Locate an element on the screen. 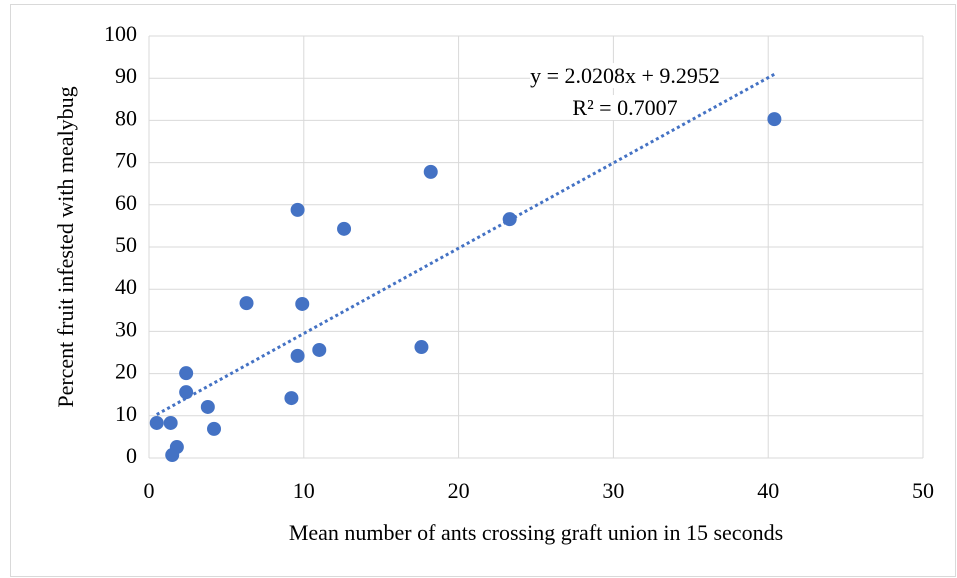  x-tick-label: 40 is located at coordinates (768, 490).